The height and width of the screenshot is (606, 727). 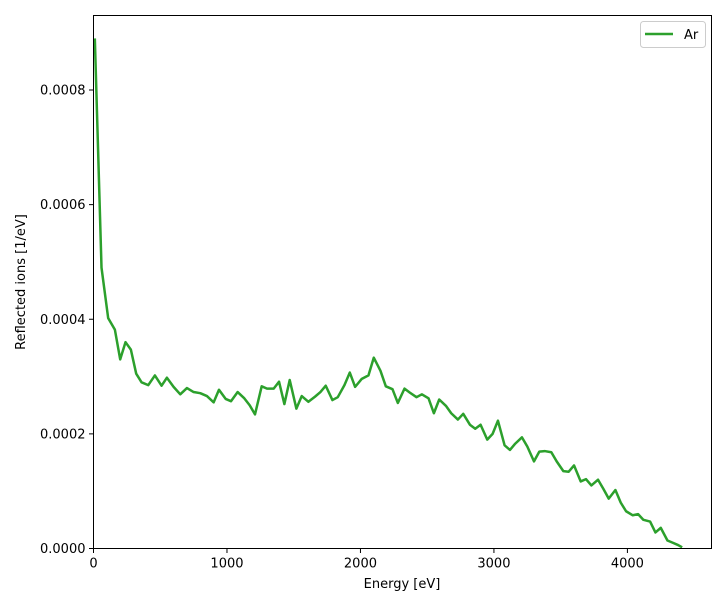 I want to click on x-tick-label: 1000, so click(x=226, y=564).